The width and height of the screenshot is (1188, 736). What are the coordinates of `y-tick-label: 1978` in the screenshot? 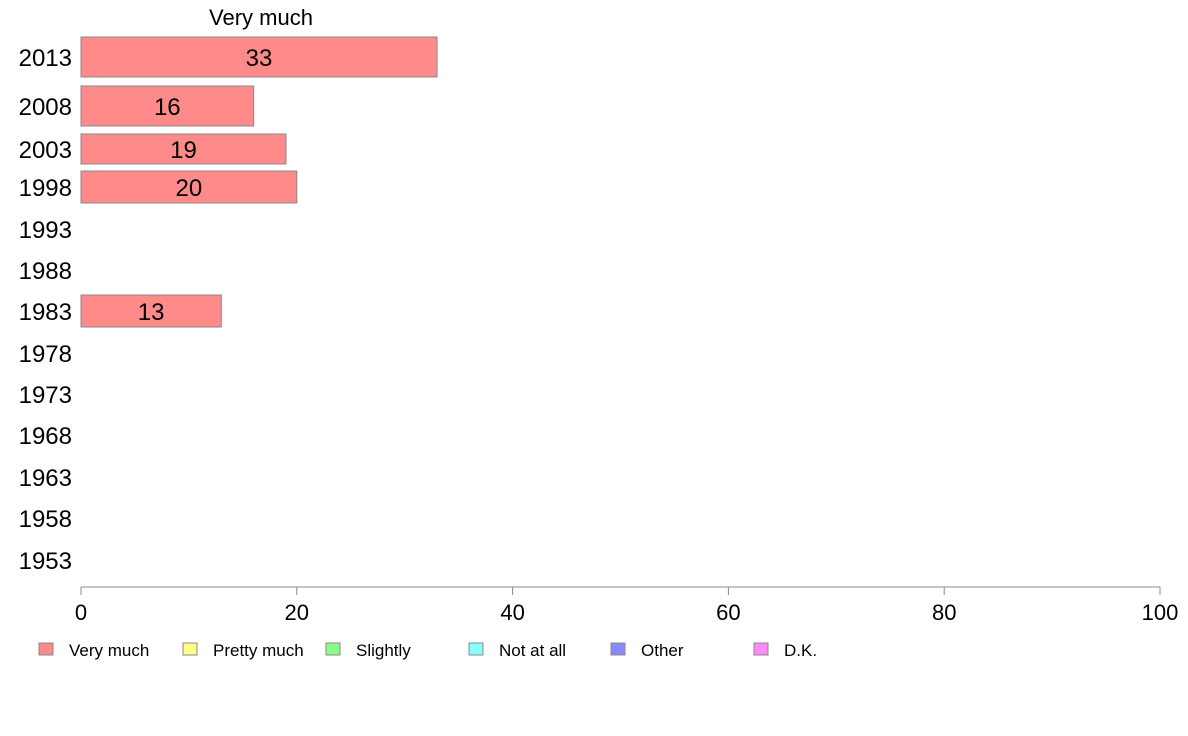 It's located at (45, 354).